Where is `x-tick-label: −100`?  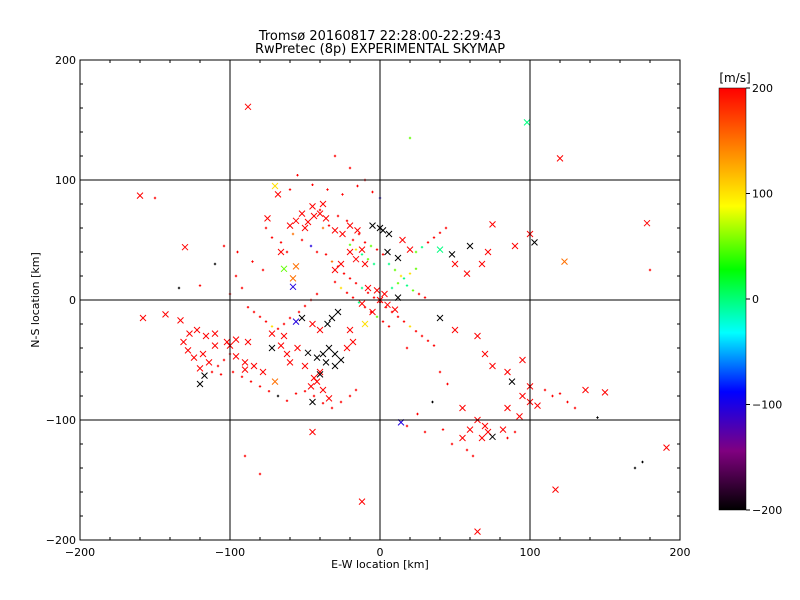 x-tick-label: −100 is located at coordinates (230, 552).